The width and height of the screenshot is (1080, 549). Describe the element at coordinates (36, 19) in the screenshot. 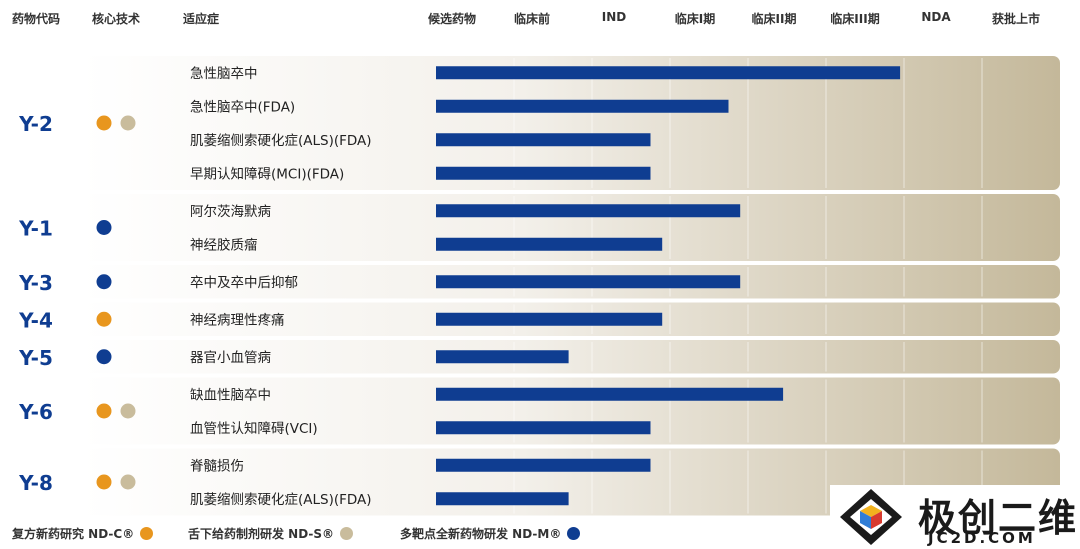

I see `header-code: 药物代码` at that location.